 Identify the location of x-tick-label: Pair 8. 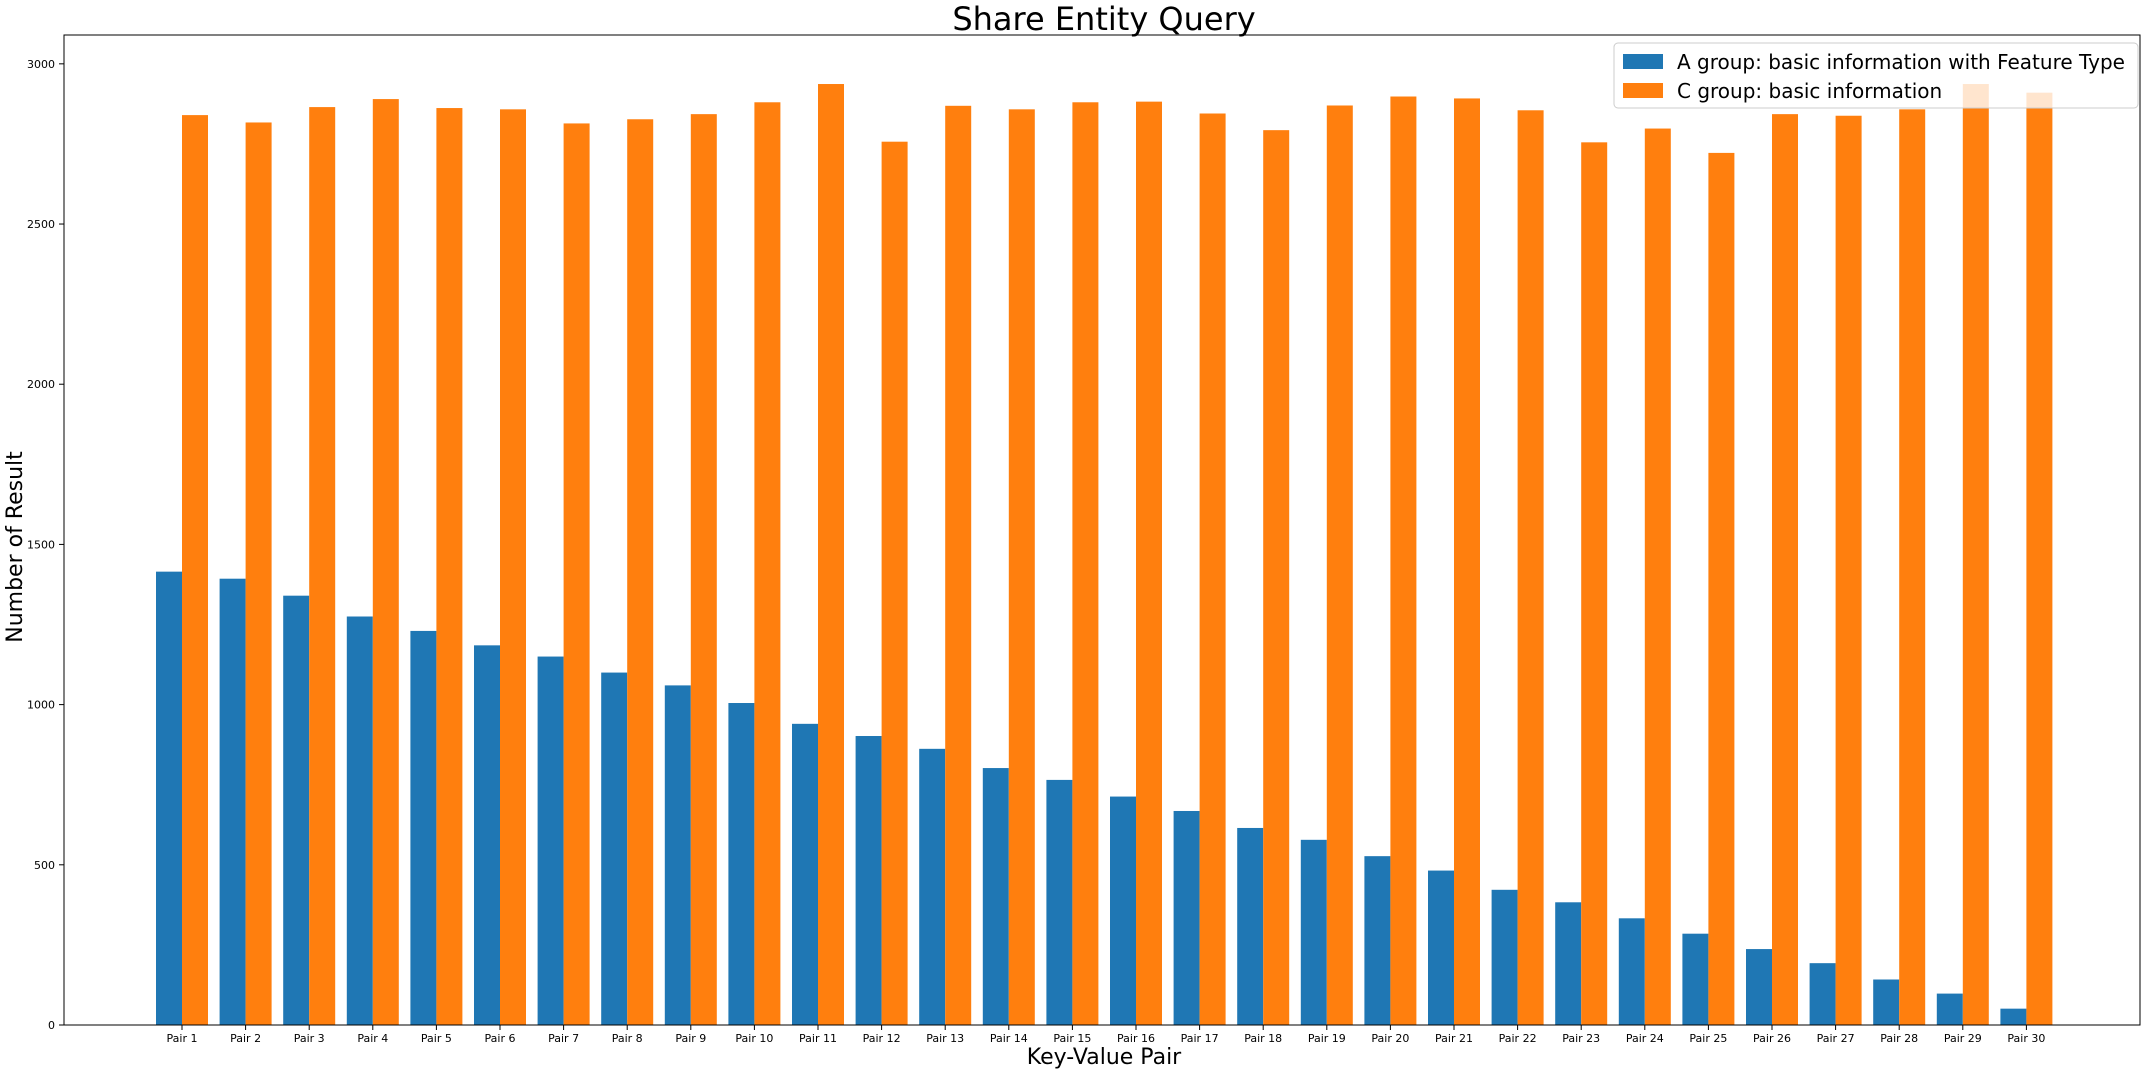
(627, 1038).